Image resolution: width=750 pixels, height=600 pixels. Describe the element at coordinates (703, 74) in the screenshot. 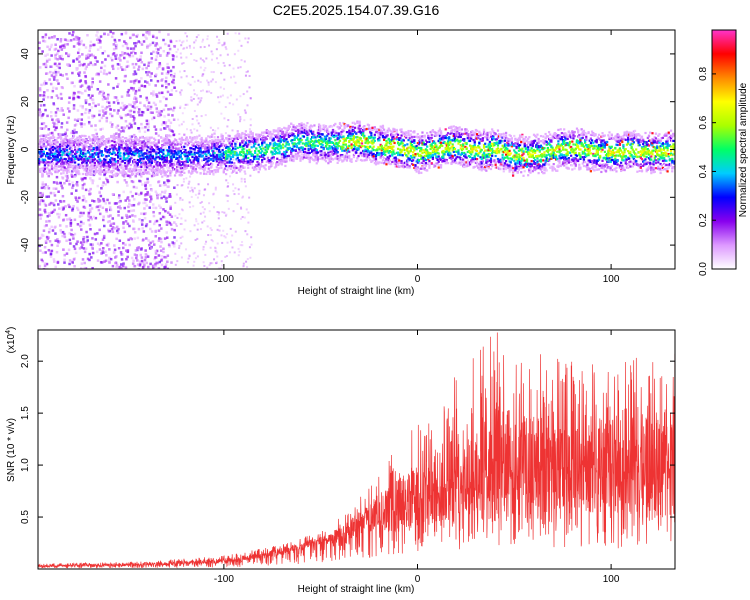

I see `colorbar-tick-label: 0.8` at that location.